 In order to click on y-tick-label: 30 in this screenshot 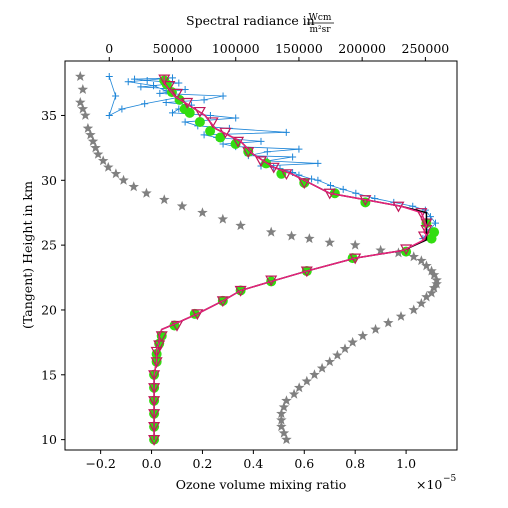, I will do `click(49, 180)`.